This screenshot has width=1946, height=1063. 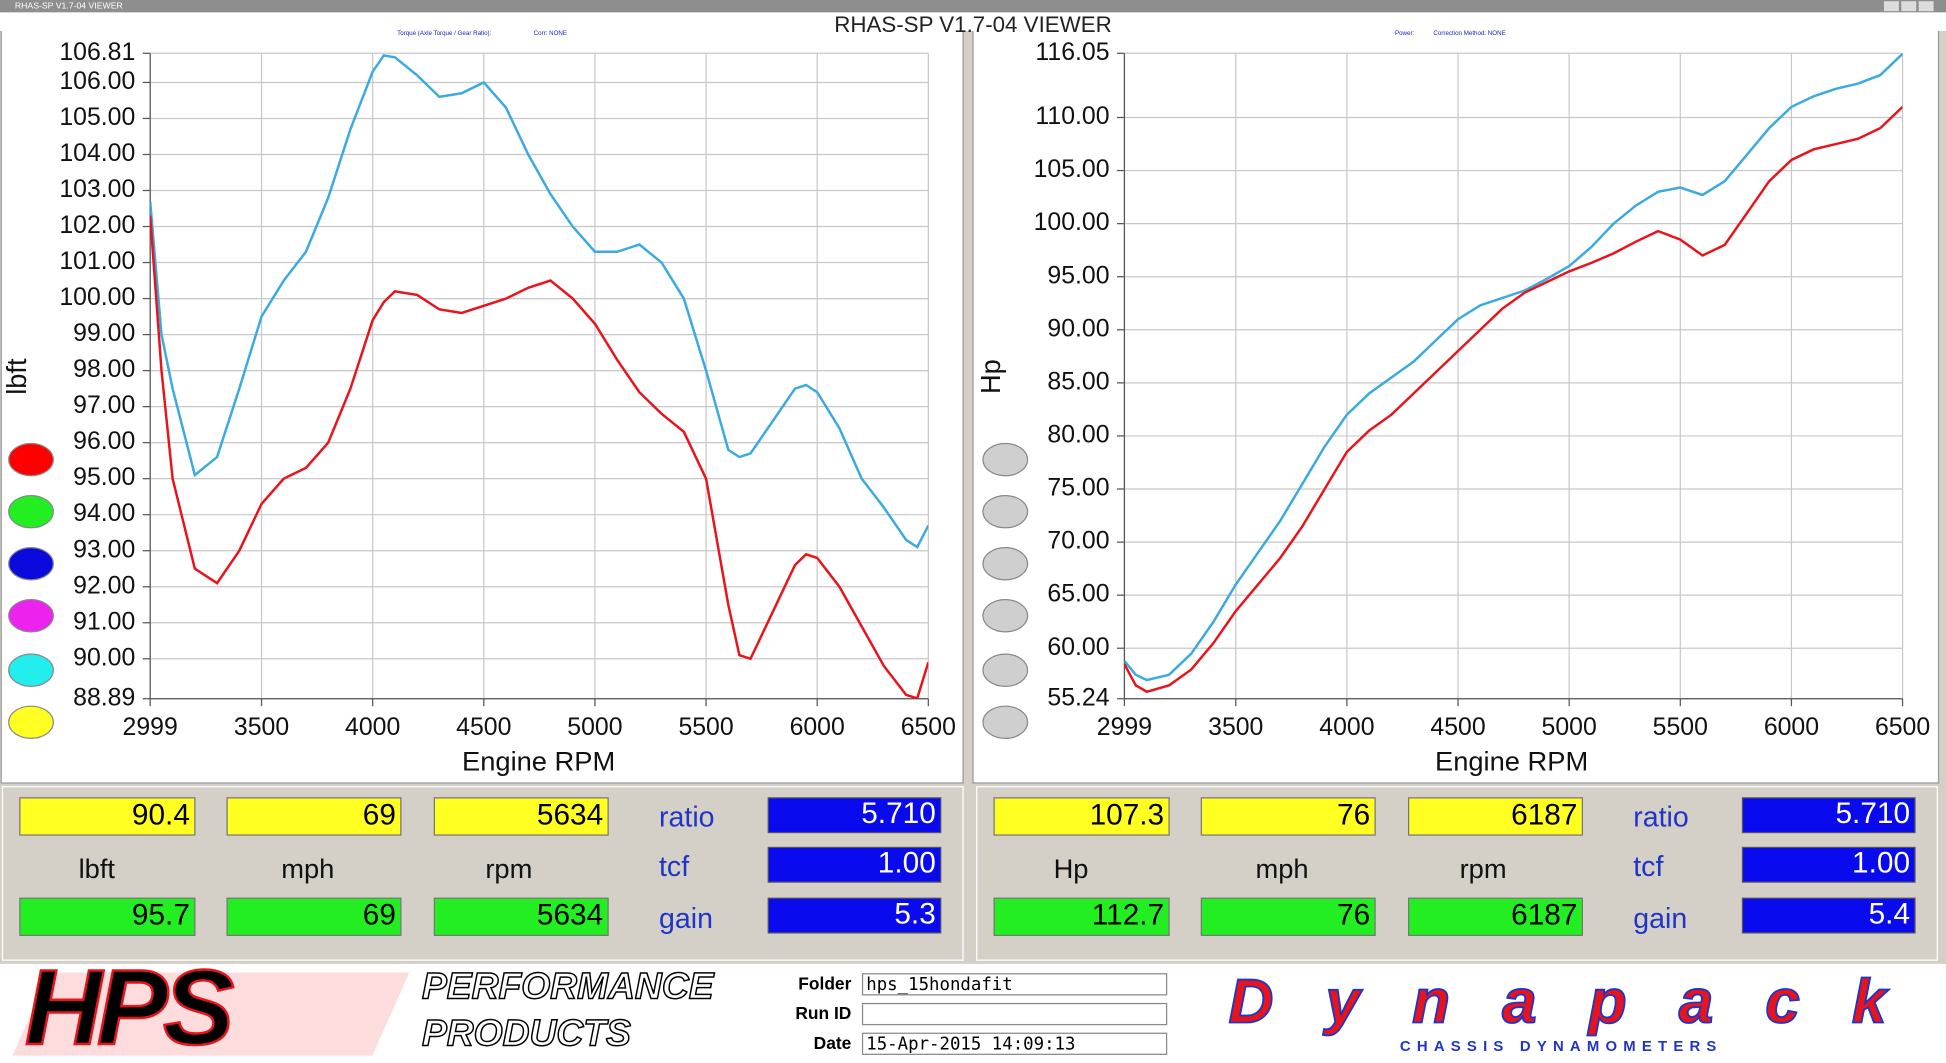 I want to click on readout-value: 76, so click(x=1353, y=915).